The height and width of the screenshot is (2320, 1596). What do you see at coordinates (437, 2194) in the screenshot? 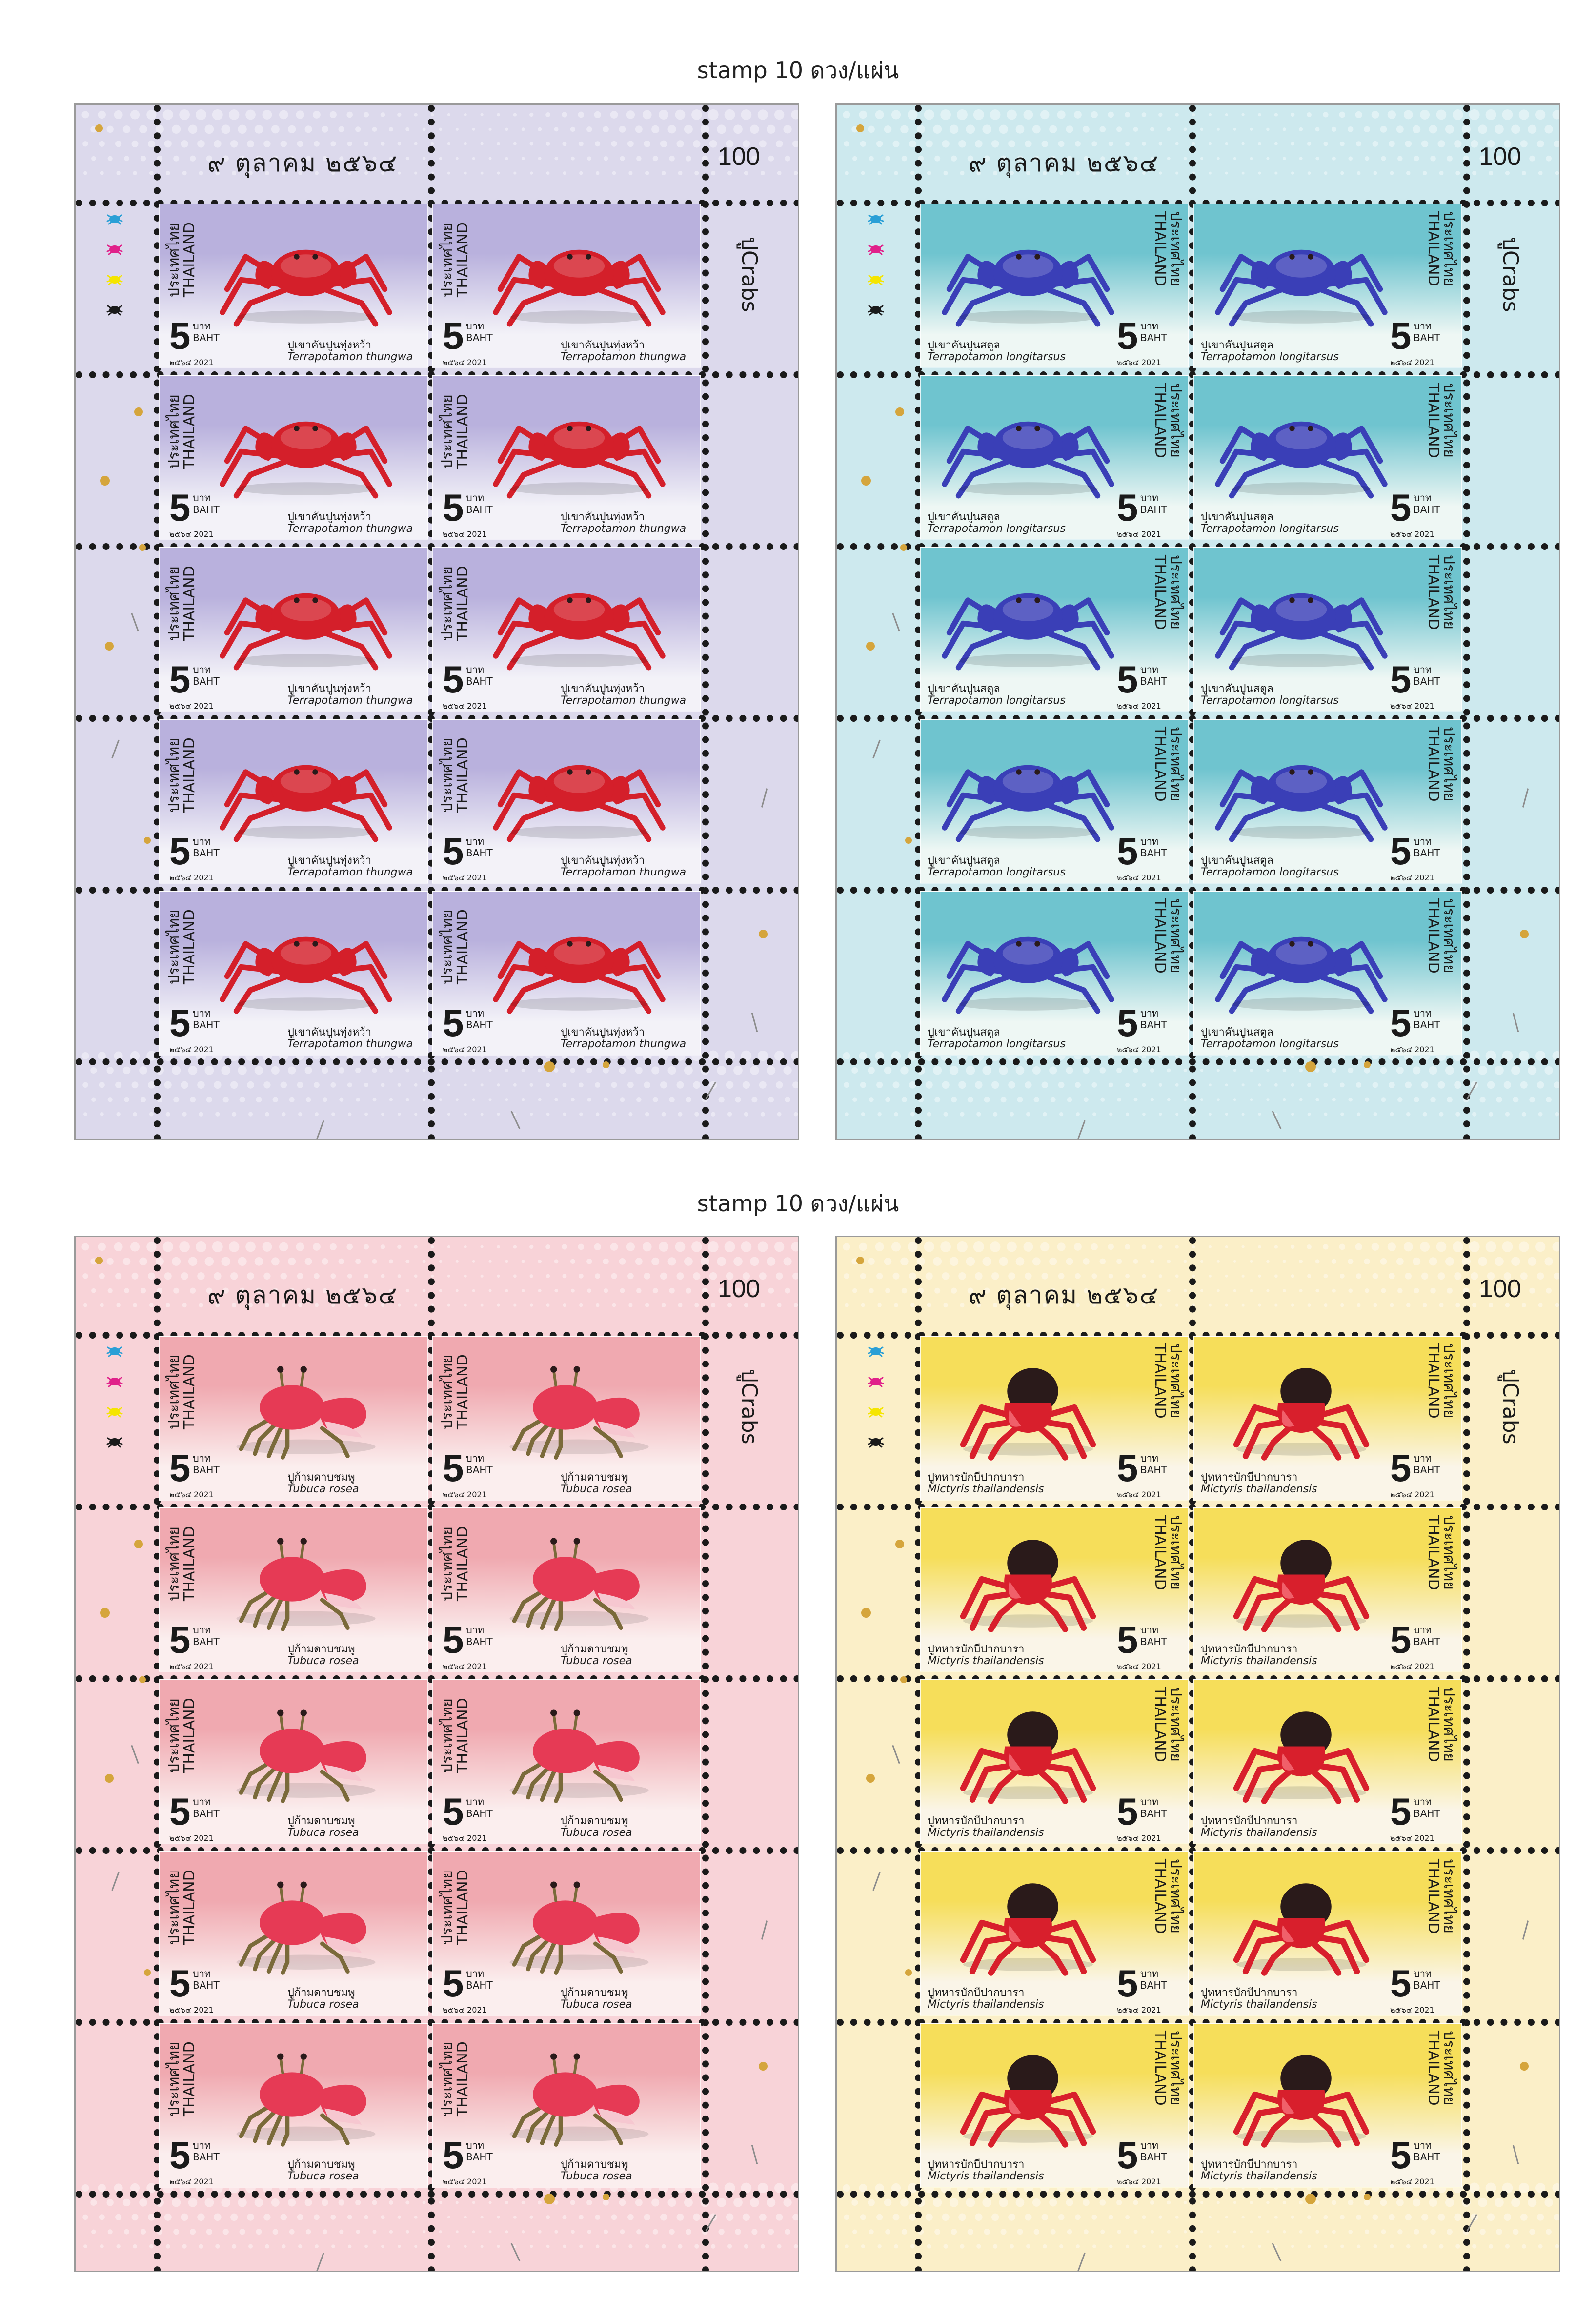
I see `perforation-row` at bounding box center [437, 2194].